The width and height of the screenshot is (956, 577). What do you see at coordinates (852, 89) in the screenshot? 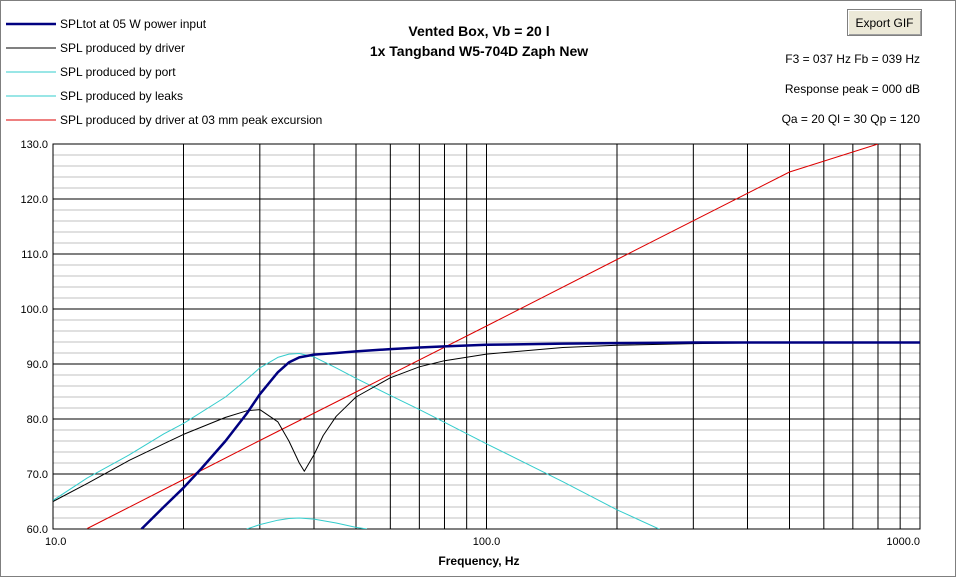
I see `info-response-peak: Response peak = 000 dB` at bounding box center [852, 89].